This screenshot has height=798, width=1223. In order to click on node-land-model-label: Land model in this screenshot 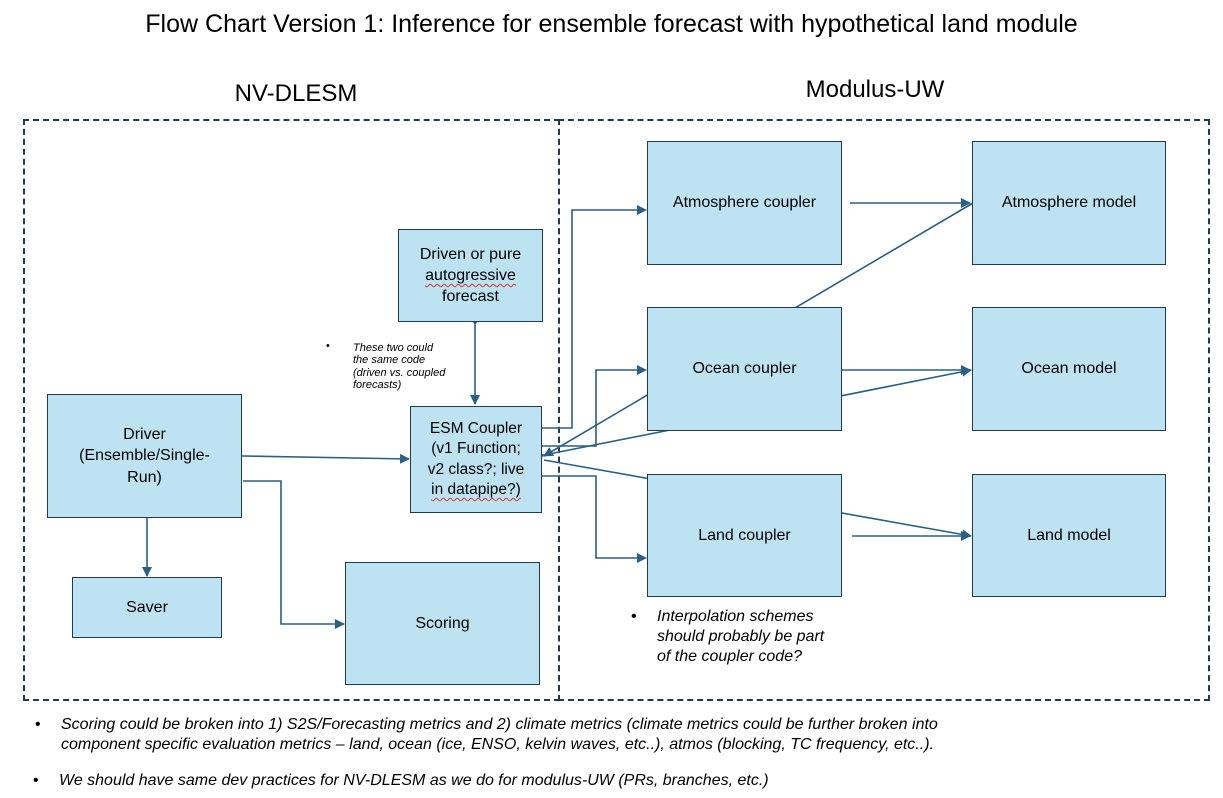, I will do `click(1069, 535)`.